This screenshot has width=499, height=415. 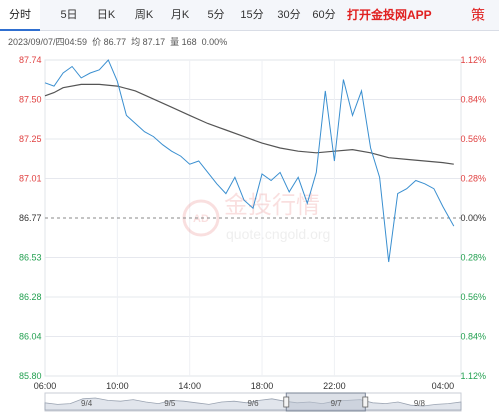 What do you see at coordinates (148, 42) in the screenshot?
I see `quote-average: 均 87.17` at bounding box center [148, 42].